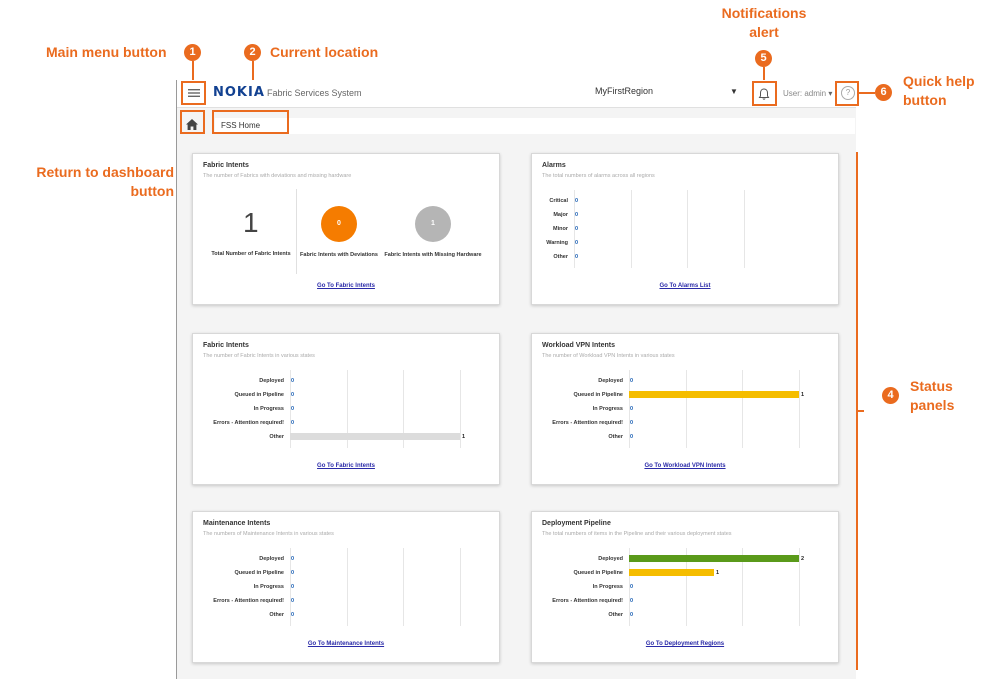 The height and width of the screenshot is (679, 1001). I want to click on row-value: 2, so click(803, 559).